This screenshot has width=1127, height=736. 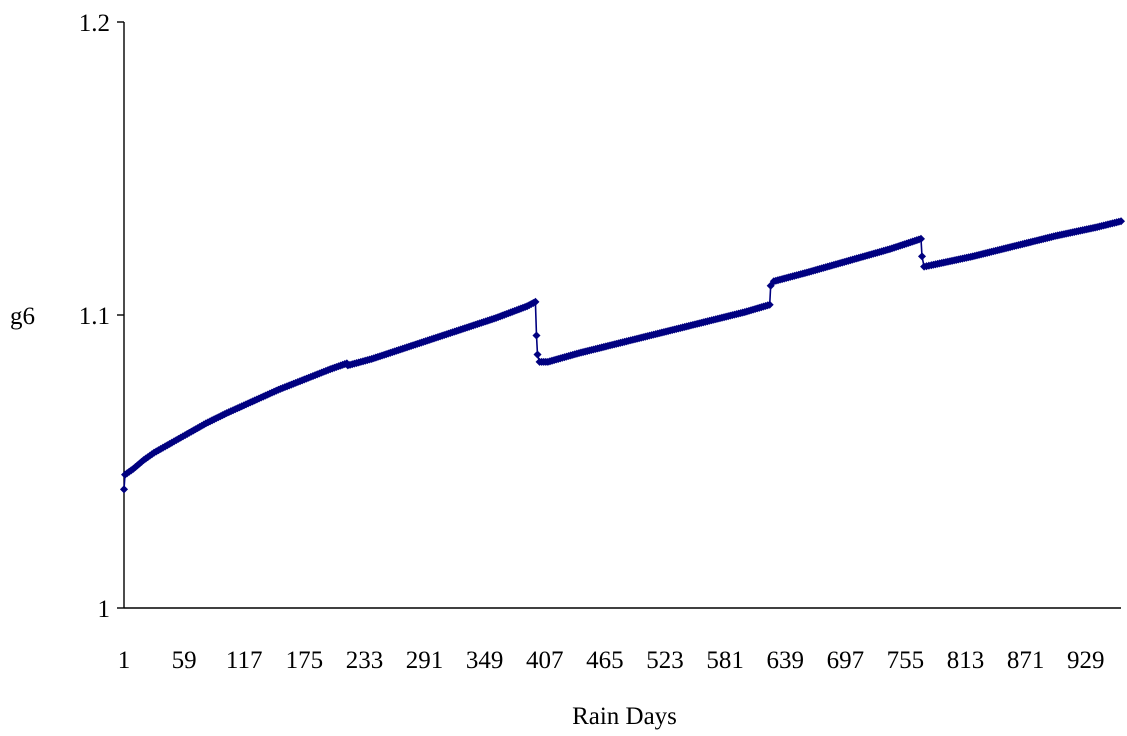 What do you see at coordinates (365, 660) in the screenshot?
I see `x-tick-label: 233` at bounding box center [365, 660].